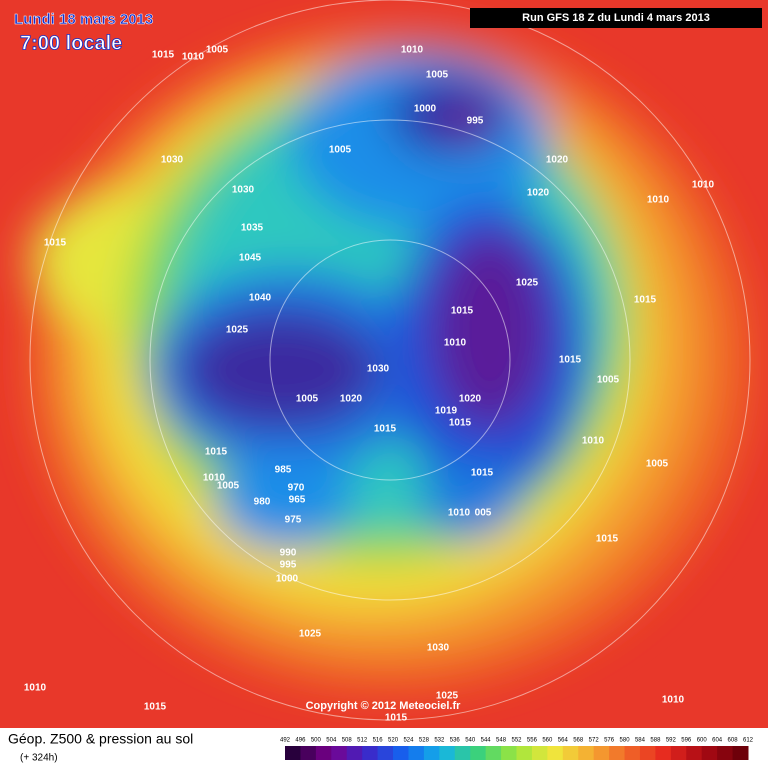 The height and width of the screenshot is (768, 768). What do you see at coordinates (486, 741) in the screenshot?
I see `scale-label: 544` at bounding box center [486, 741].